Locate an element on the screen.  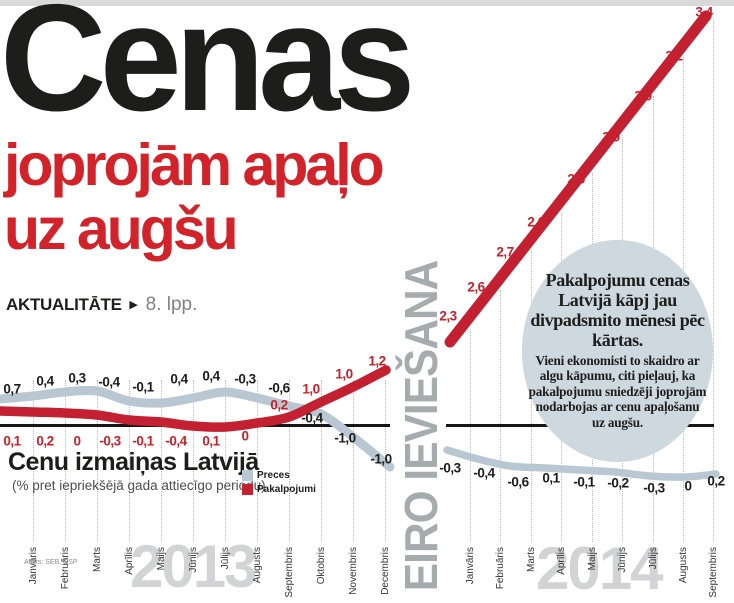
subheadline-line1: joprojām apaļo is located at coordinates (194, 165).